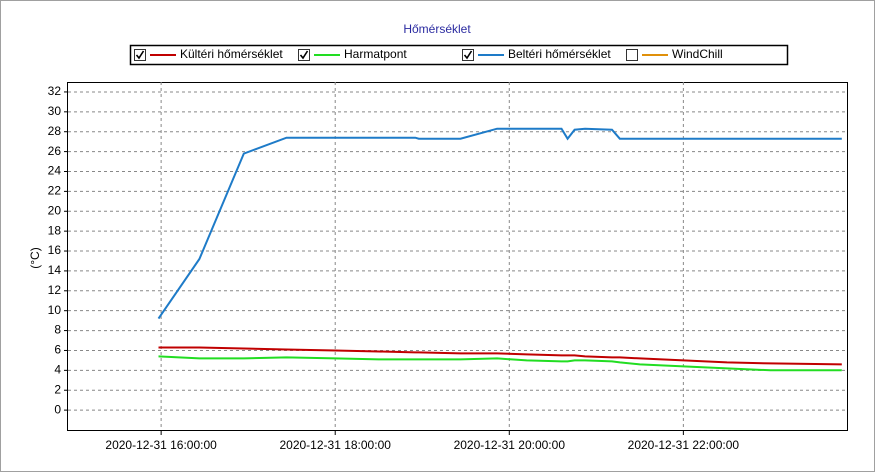 This screenshot has width=875, height=472. What do you see at coordinates (57, 370) in the screenshot?
I see `y-tick-label: 4` at bounding box center [57, 370].